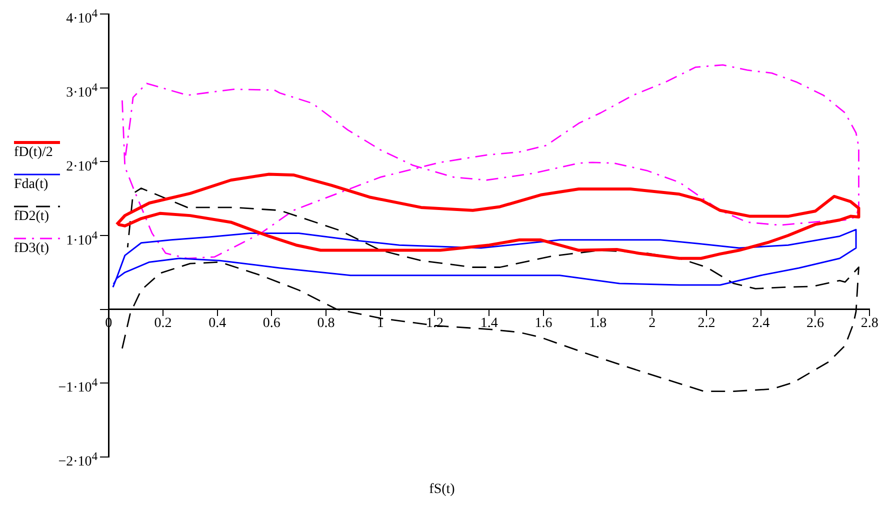 The image size is (884, 506). What do you see at coordinates (869, 324) in the screenshot?
I see `x-tick-label: 2.8` at bounding box center [869, 324].